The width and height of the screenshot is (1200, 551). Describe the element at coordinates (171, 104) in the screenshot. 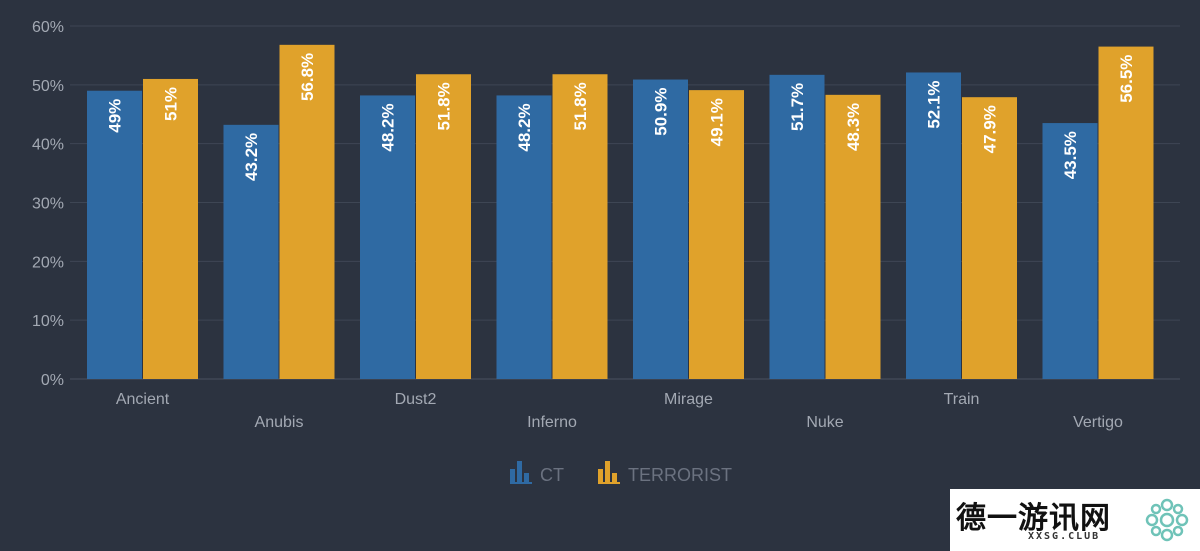

I see `bar-data-label: 51%` at that location.